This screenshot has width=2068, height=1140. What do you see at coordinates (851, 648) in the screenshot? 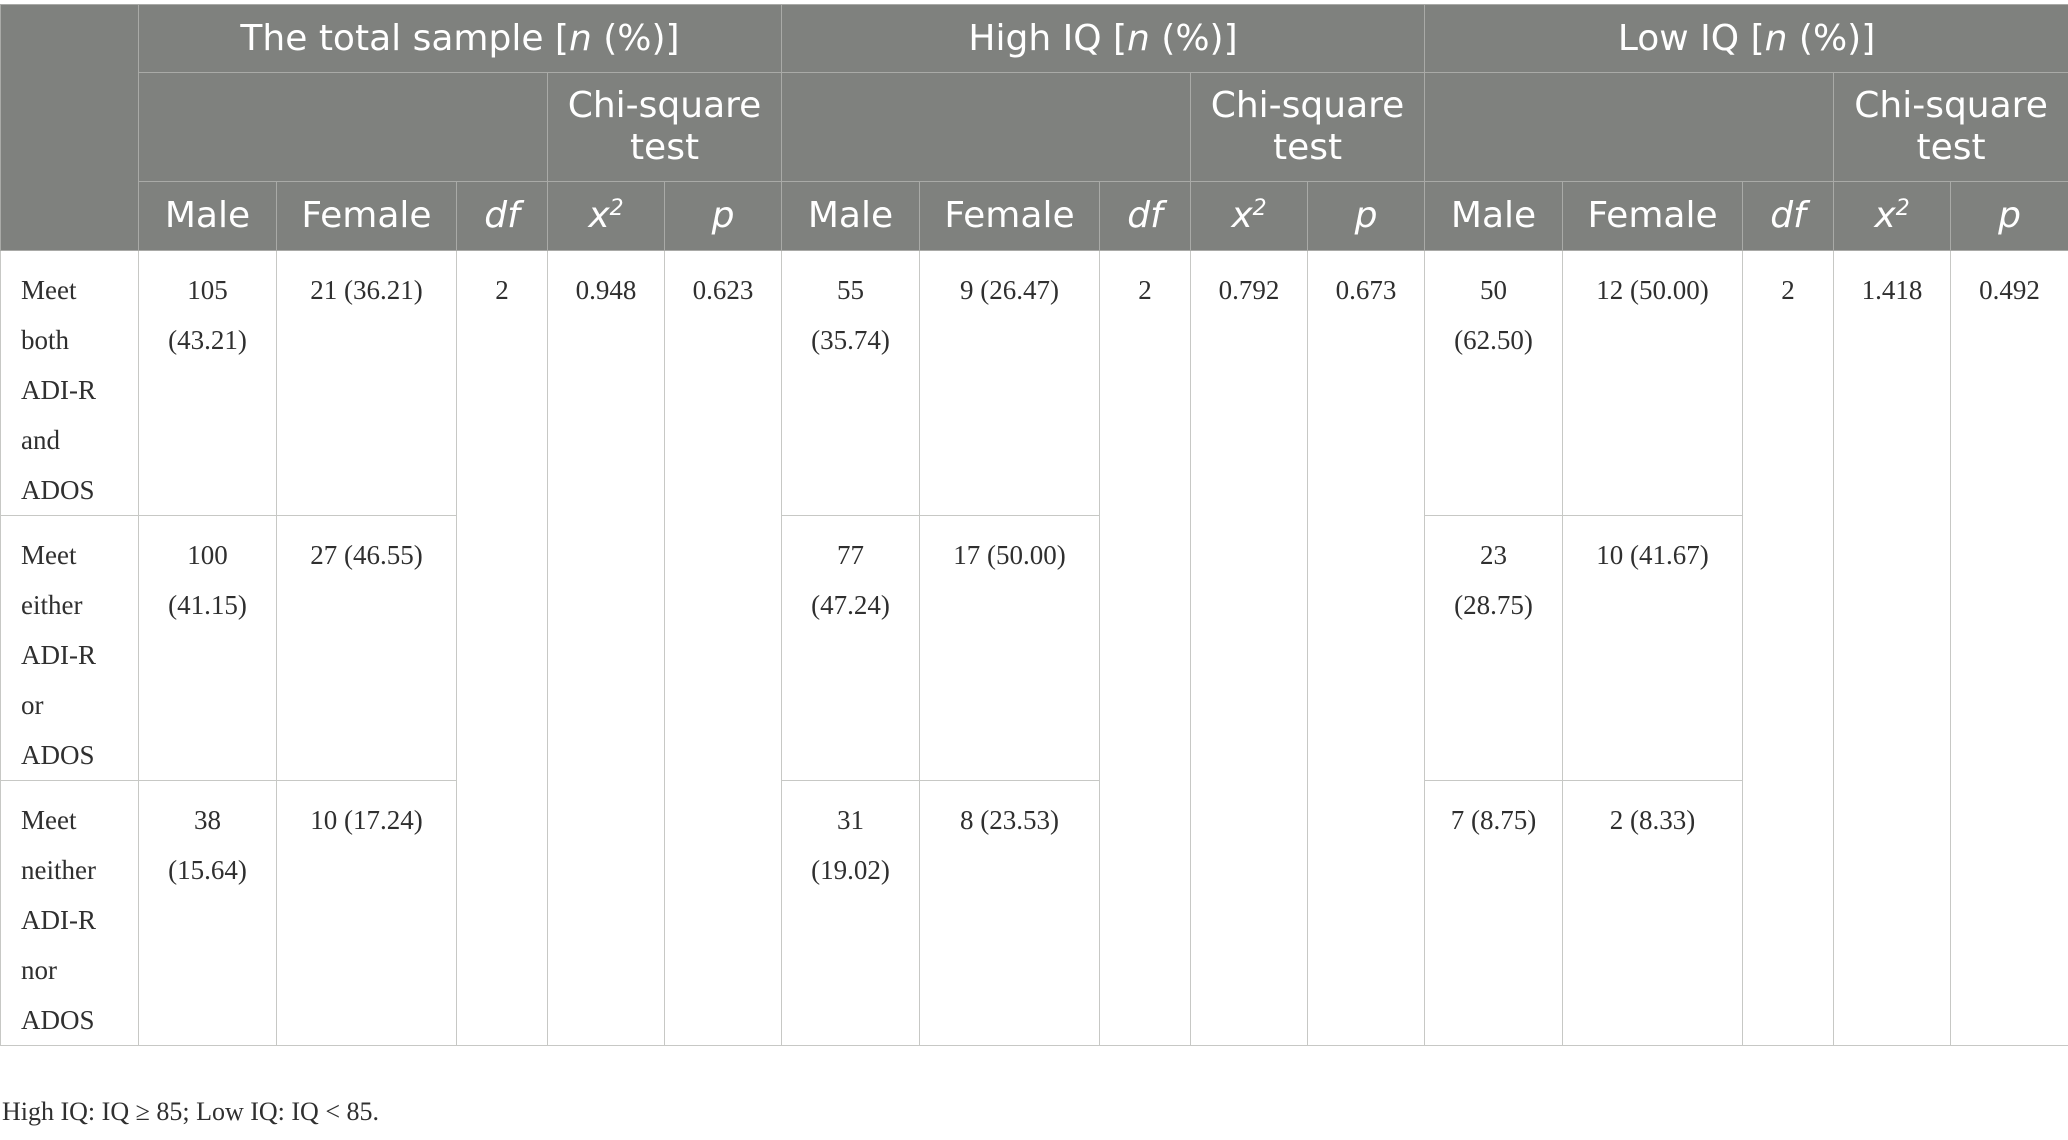
I see `cell-male-high: 77 (47.24)` at bounding box center [851, 648].